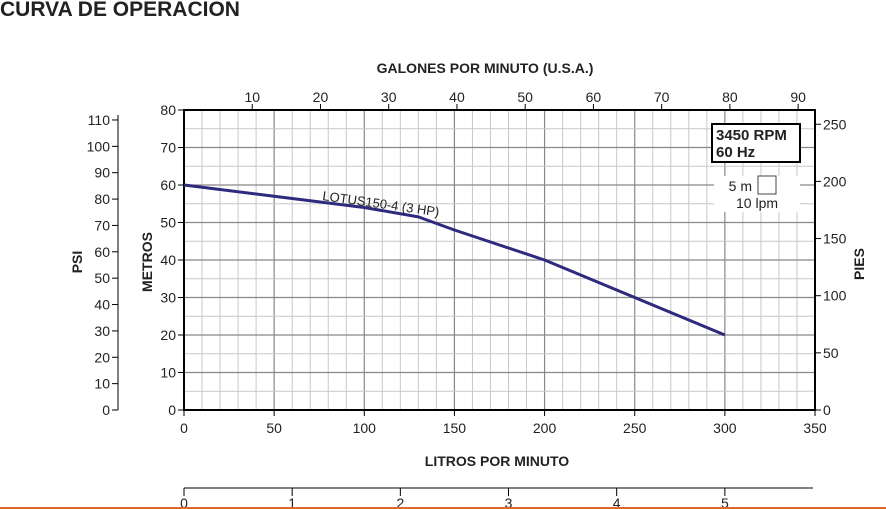  I want to click on y-tick-label: 0, so click(172, 410).